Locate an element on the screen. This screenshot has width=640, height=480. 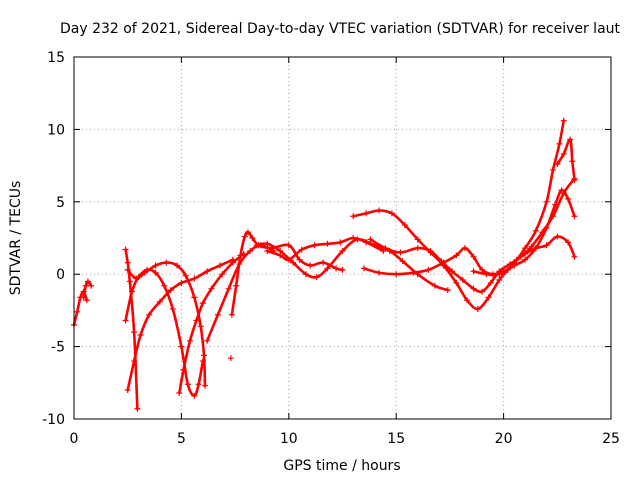
x-tick-label: 0 is located at coordinates (74, 439).